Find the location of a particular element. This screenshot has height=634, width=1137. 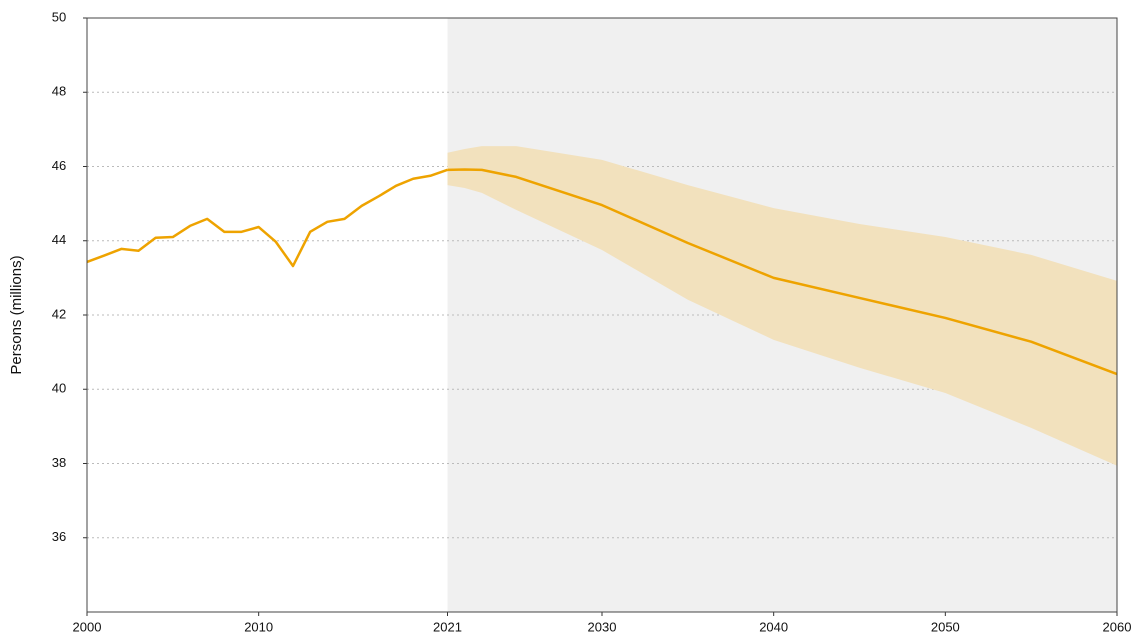

y-tick-label: 38 is located at coordinates (59, 462).